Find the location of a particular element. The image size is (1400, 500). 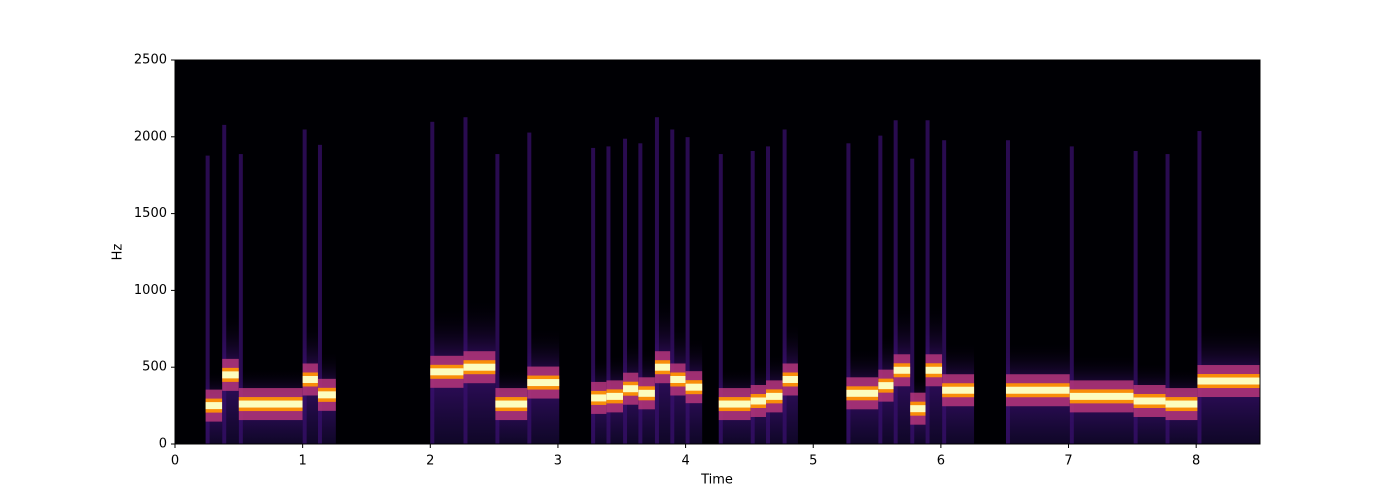

x-tick-label: 5 is located at coordinates (813, 461).